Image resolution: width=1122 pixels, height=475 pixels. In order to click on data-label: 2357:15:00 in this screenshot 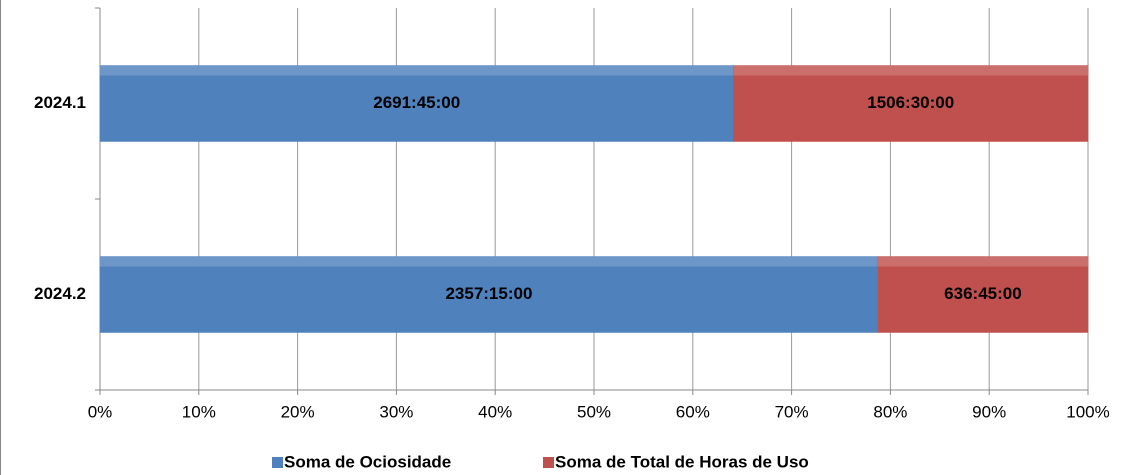, I will do `click(488, 293)`.